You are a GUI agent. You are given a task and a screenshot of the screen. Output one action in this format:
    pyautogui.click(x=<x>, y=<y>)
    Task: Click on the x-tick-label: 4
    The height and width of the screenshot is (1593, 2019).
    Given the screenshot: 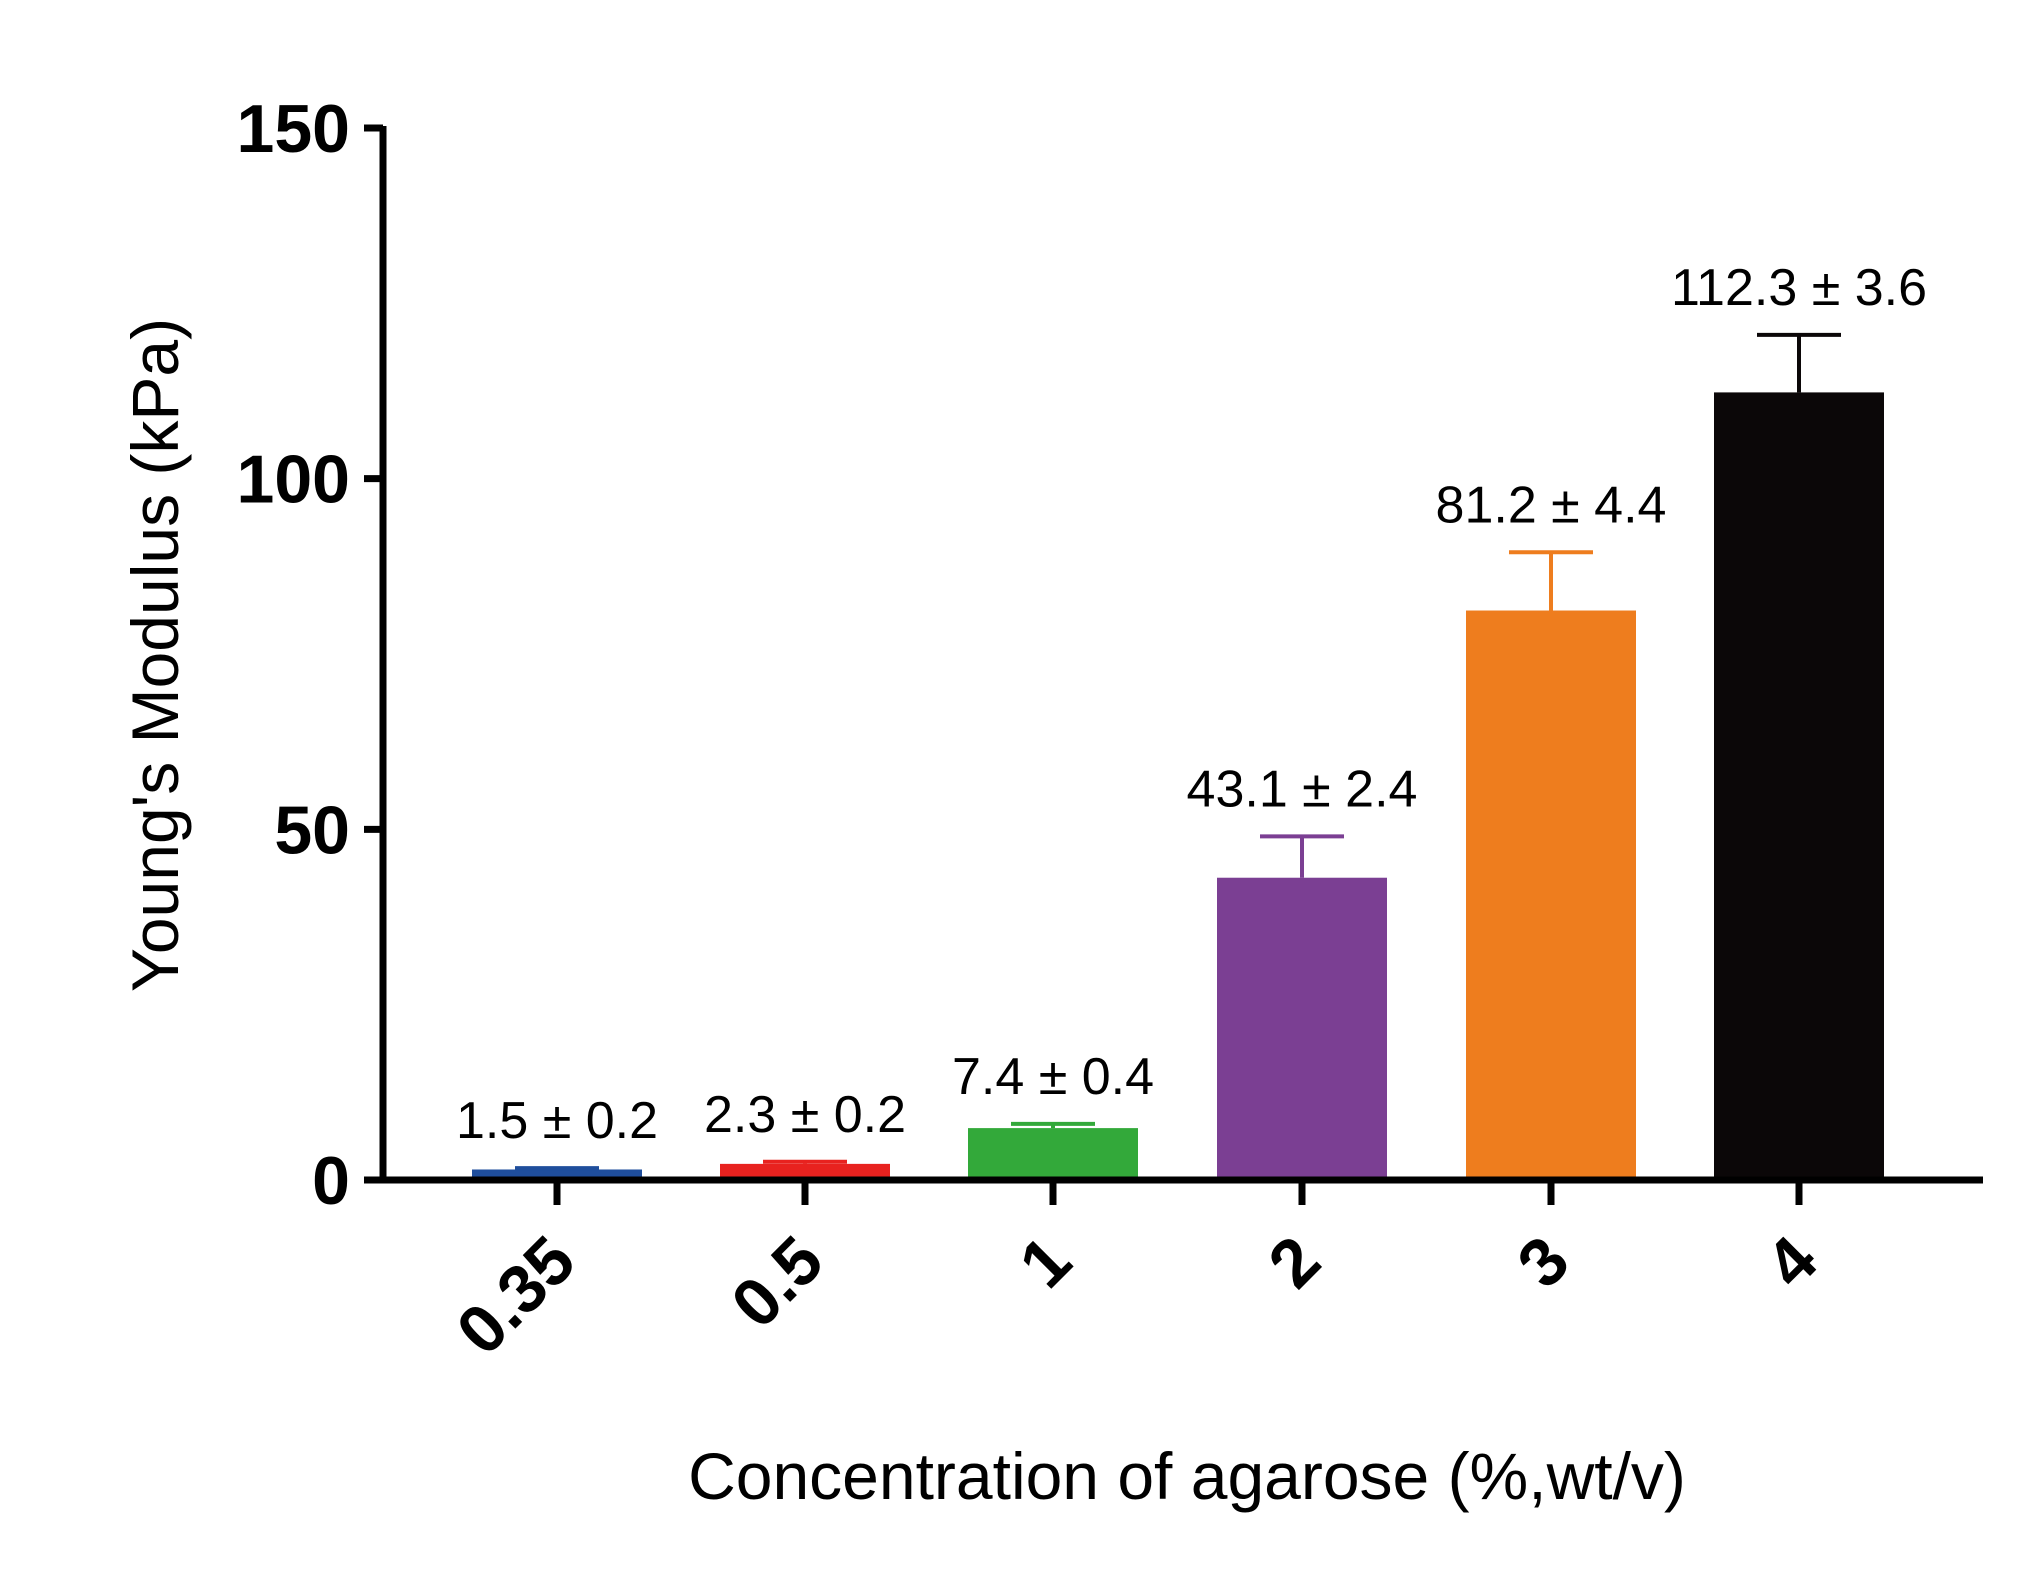 What is the action you would take?
    pyautogui.click(x=1791, y=1262)
    